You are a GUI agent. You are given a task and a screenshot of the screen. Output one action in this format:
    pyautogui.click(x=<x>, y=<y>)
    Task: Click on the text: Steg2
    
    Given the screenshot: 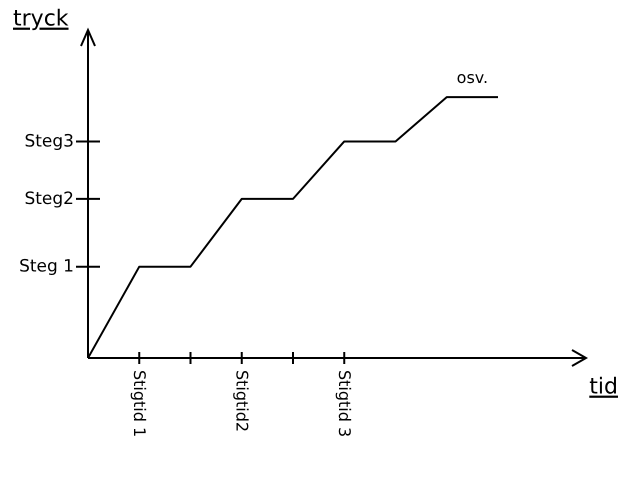 What is the action you would take?
    pyautogui.click(x=49, y=198)
    